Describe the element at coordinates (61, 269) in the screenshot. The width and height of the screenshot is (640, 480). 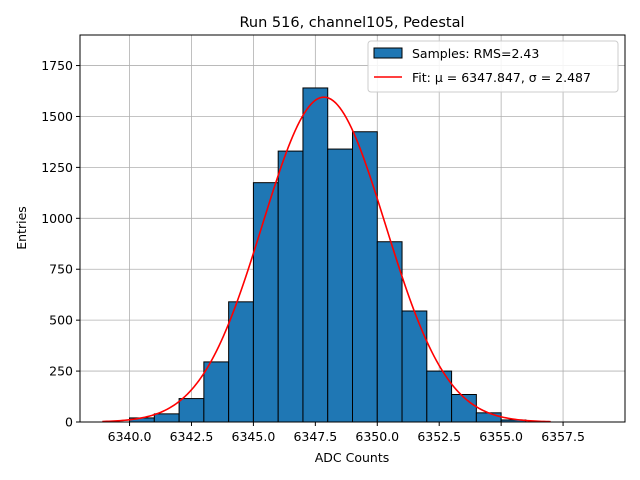
I see `y-tick-label: 750` at that location.